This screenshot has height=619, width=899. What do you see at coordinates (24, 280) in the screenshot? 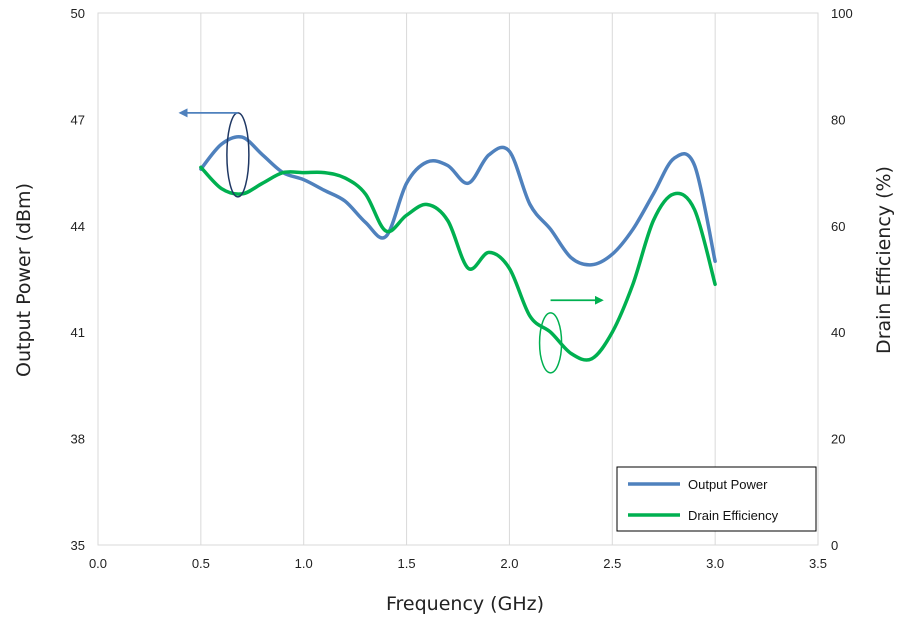
I see `y-axis-left-title: Output Power (dBm)` at bounding box center [24, 280].